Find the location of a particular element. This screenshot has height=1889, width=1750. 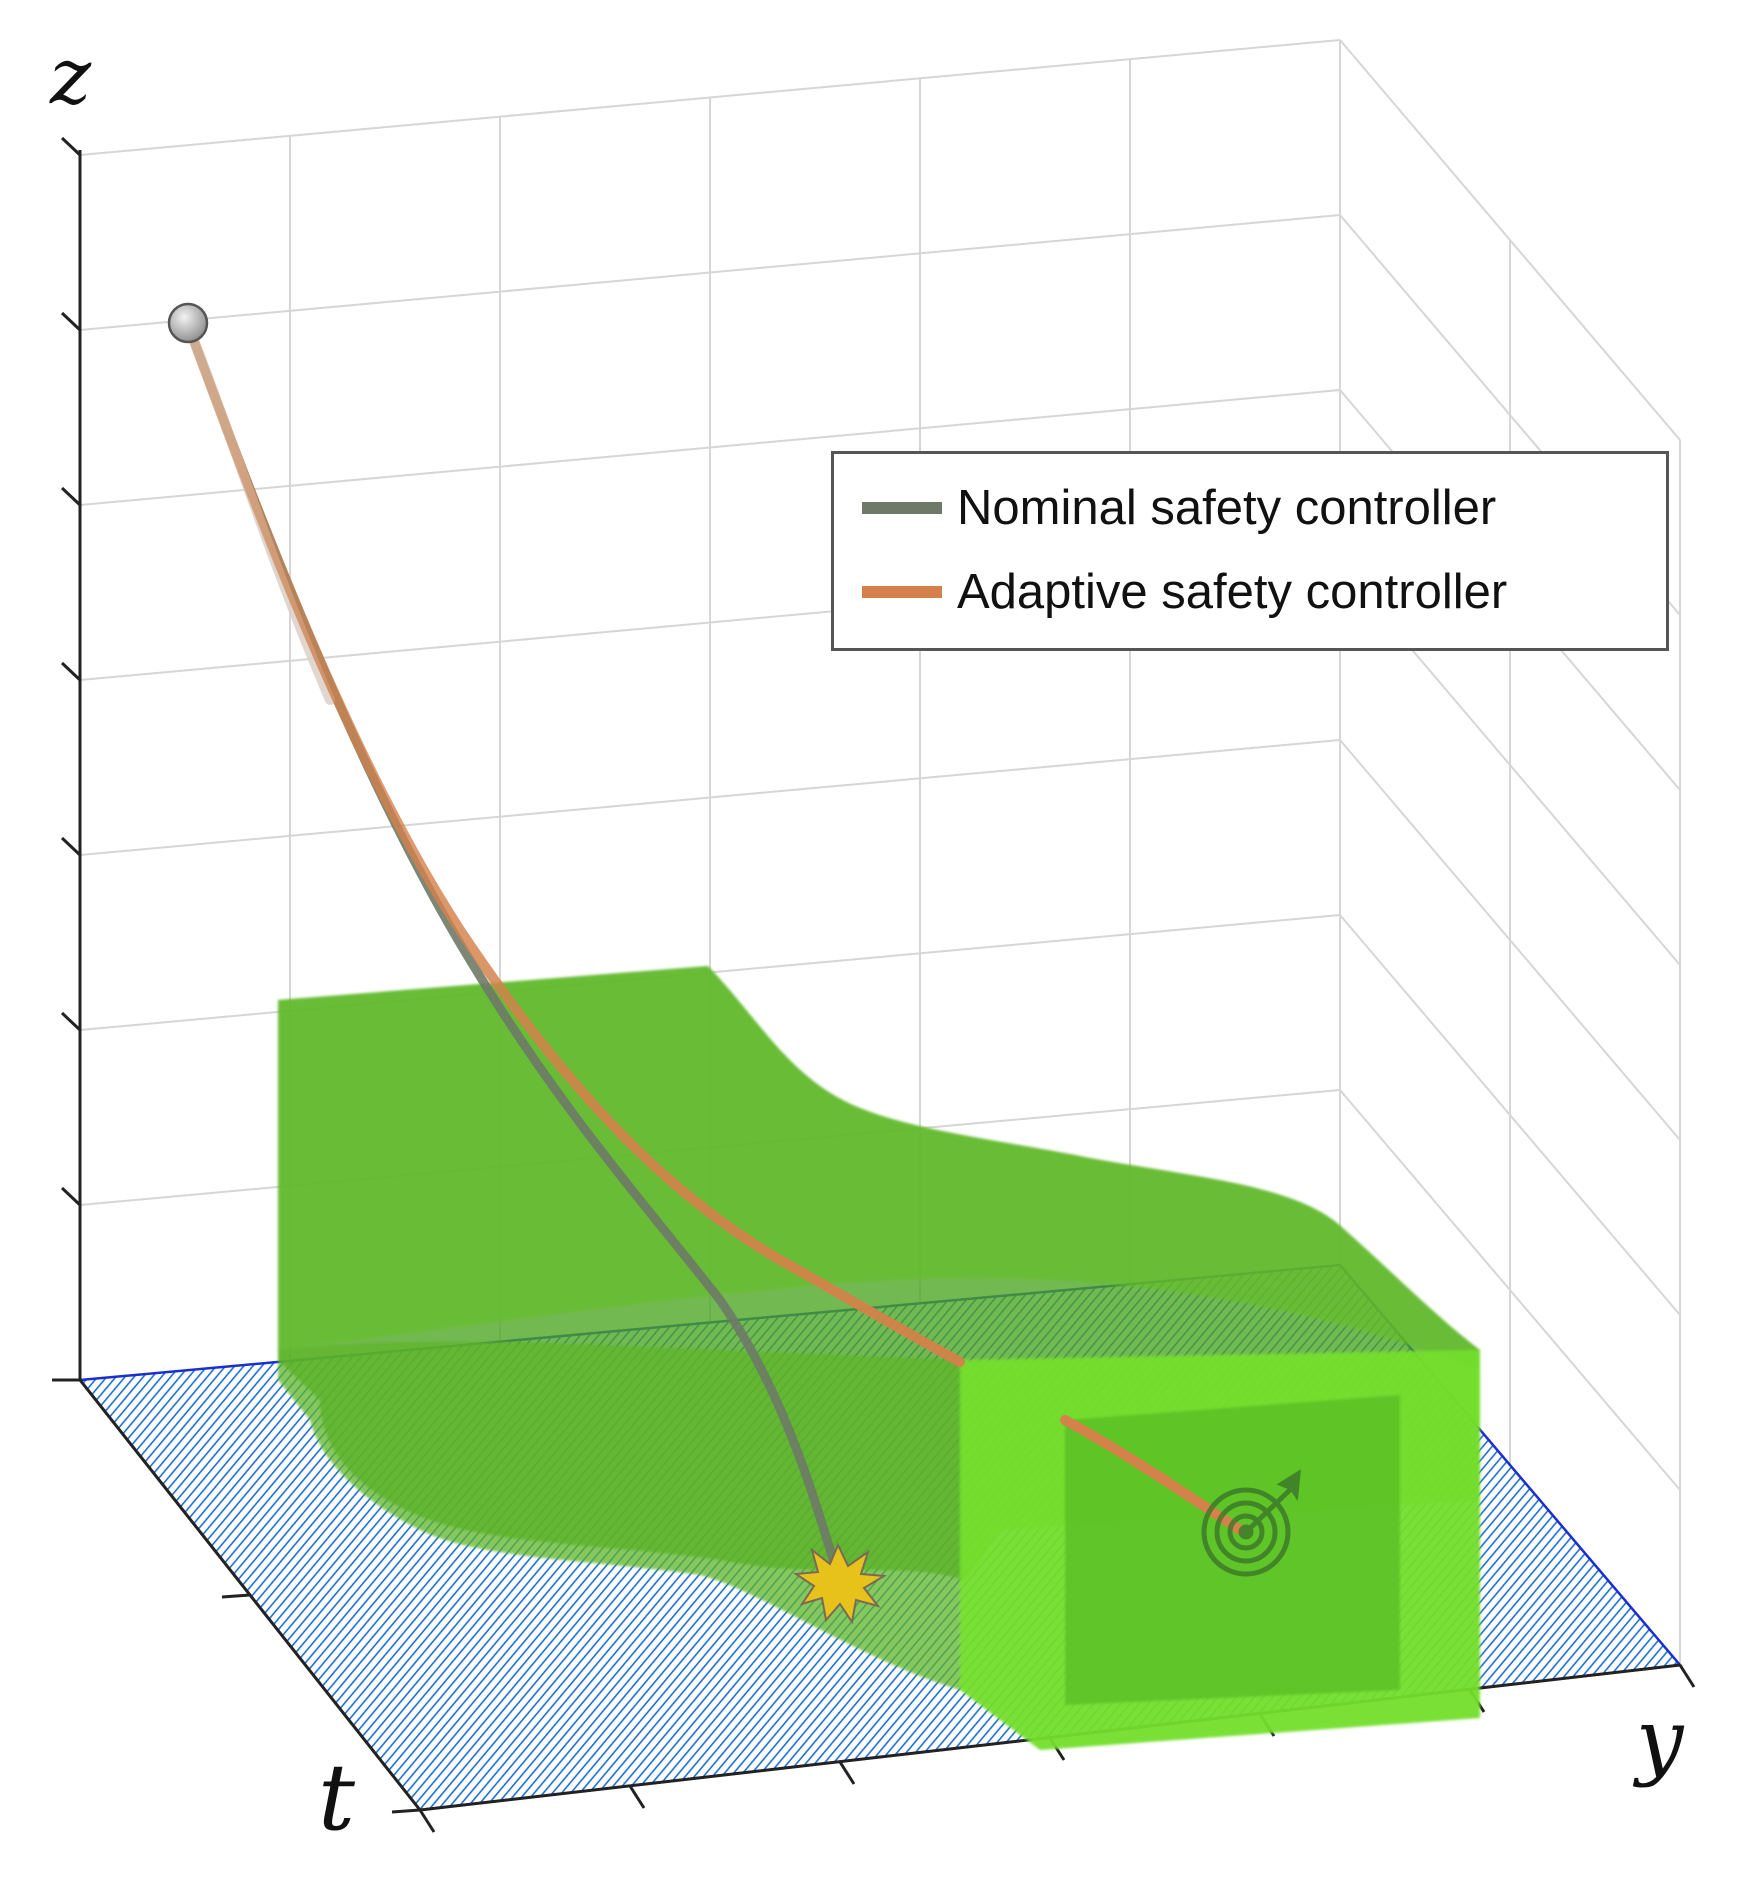

t-axis-label: t is located at coordinates (336, 1797).